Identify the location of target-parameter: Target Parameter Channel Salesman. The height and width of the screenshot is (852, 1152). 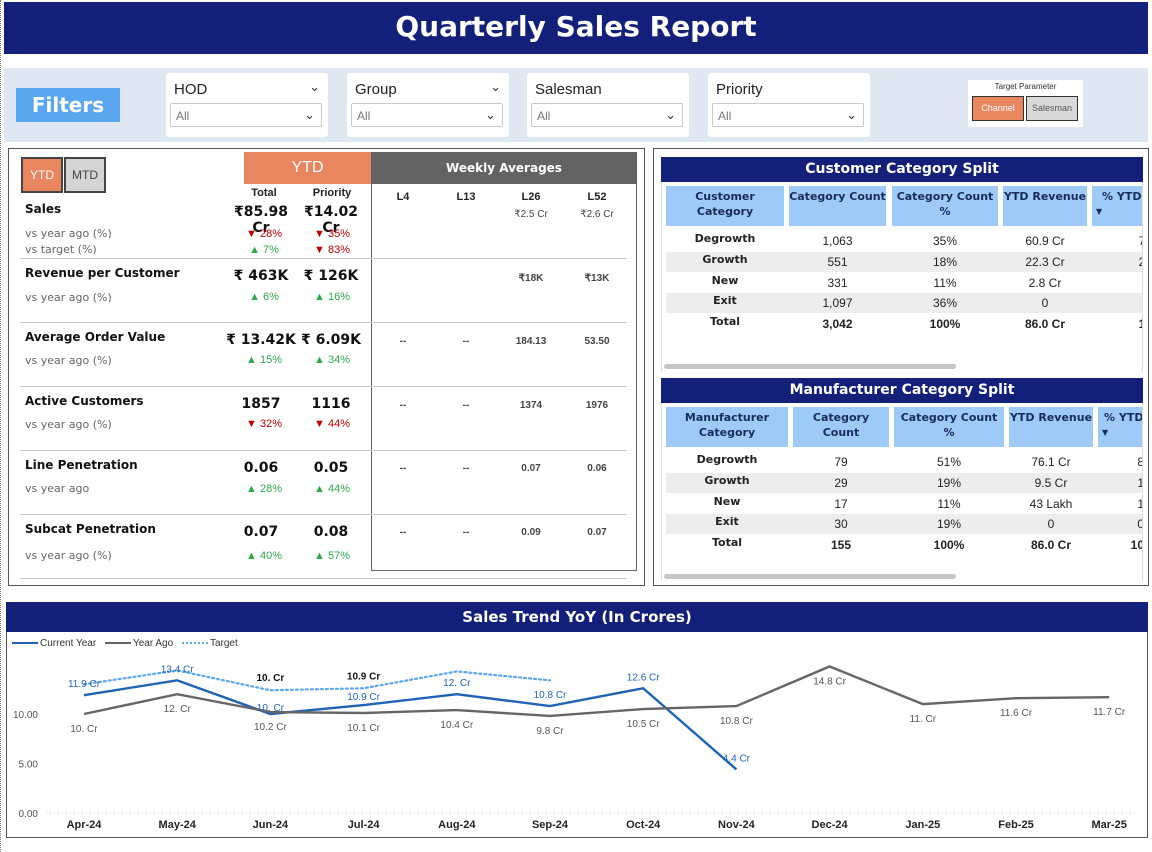
(1025, 103).